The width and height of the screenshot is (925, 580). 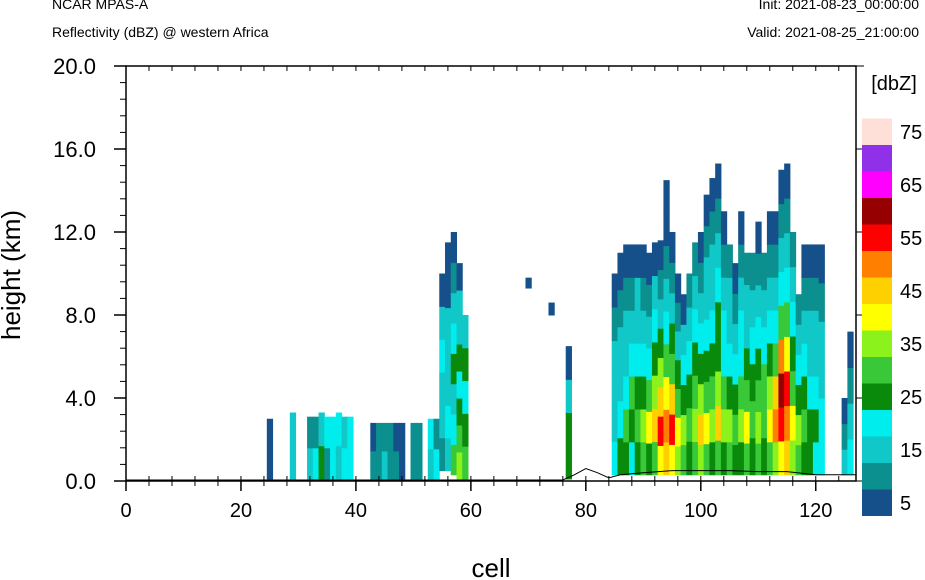 What do you see at coordinates (911, 133) in the screenshot?
I see `colorbar-label: 75` at bounding box center [911, 133].